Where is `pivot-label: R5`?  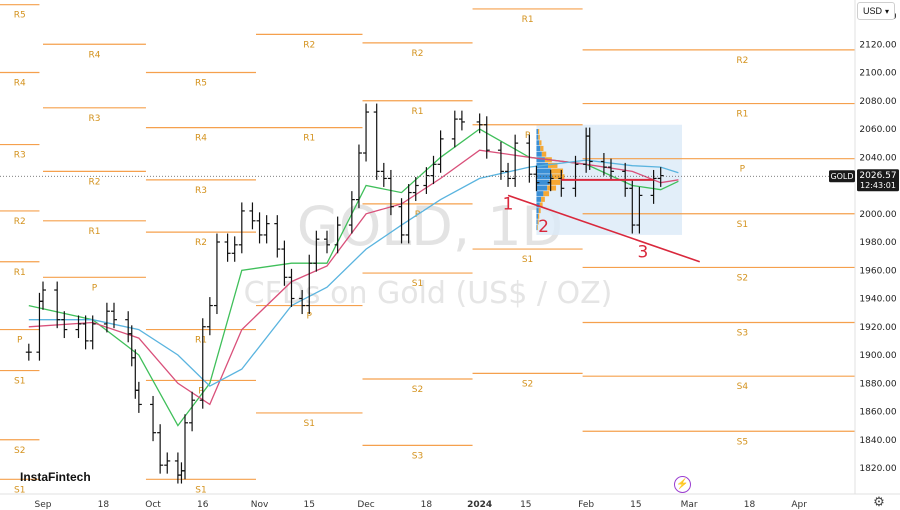 pivot-label: R5 is located at coordinates (201, 84).